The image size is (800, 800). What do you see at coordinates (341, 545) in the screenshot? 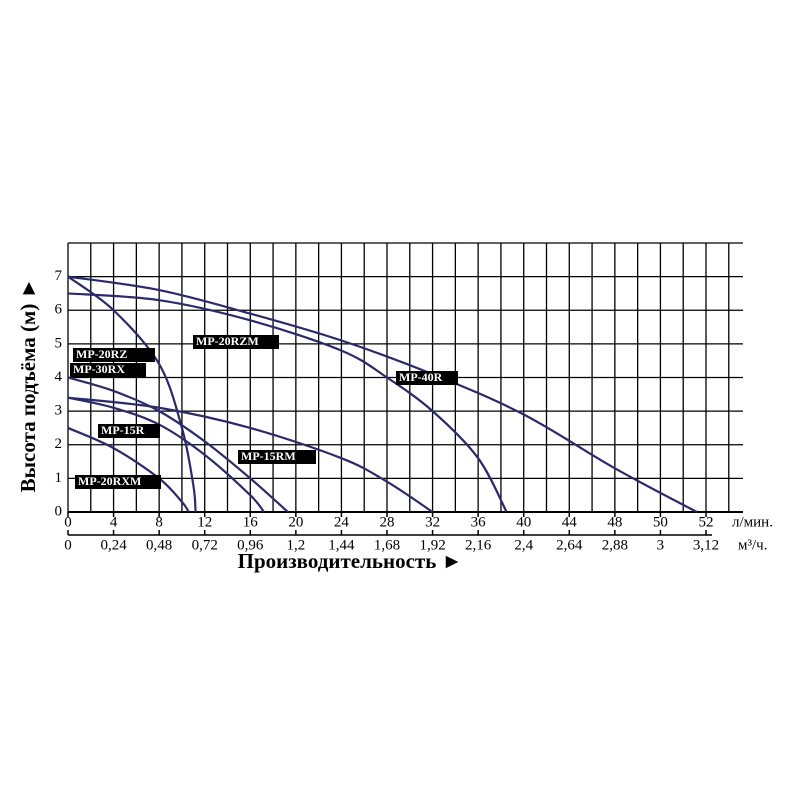
I see `x2-tick-label: 1,44` at bounding box center [341, 545].